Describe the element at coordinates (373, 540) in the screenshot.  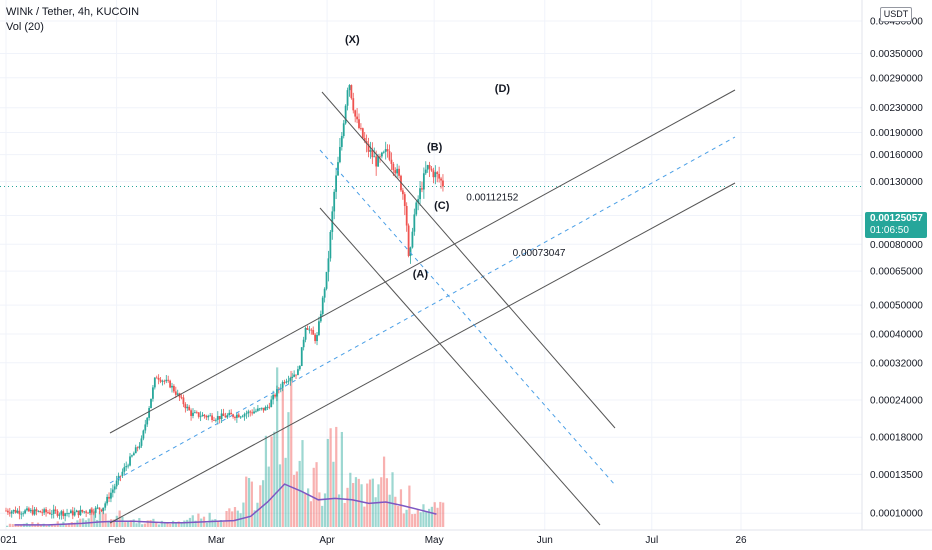
I see `time-axis: 2021 Feb Mar Apr May Jun Jul 26` at that location.